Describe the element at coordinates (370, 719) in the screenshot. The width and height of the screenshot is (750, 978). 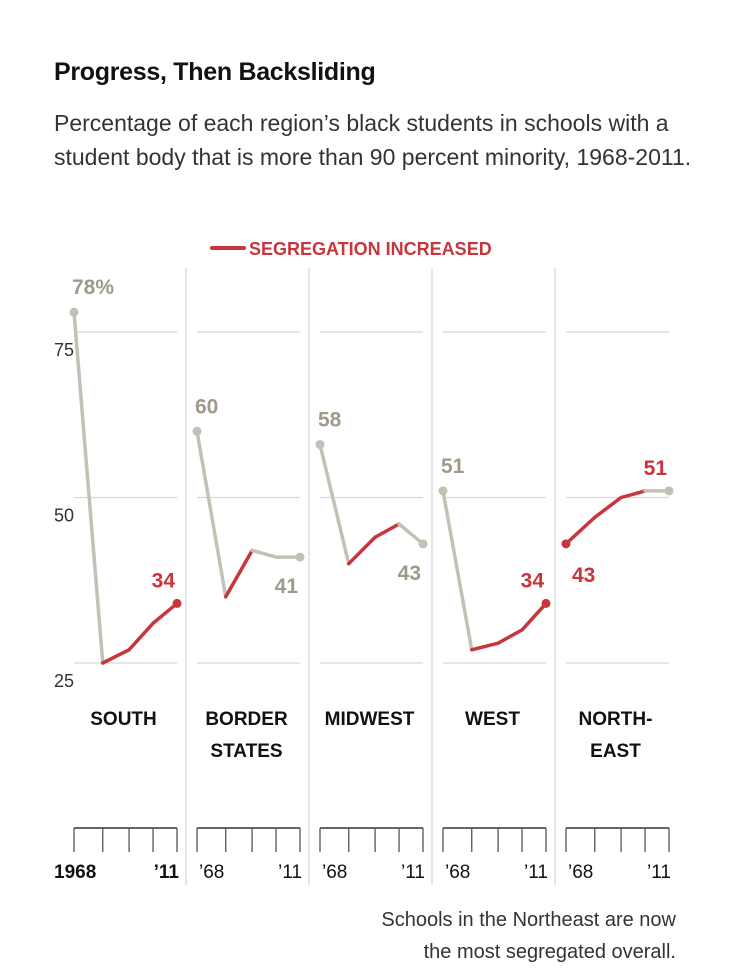
I see `region-label: MIDWEST` at that location.